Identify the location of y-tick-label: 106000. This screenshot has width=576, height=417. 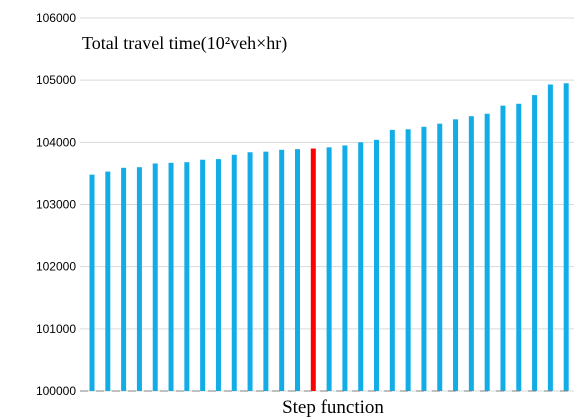
(56, 18).